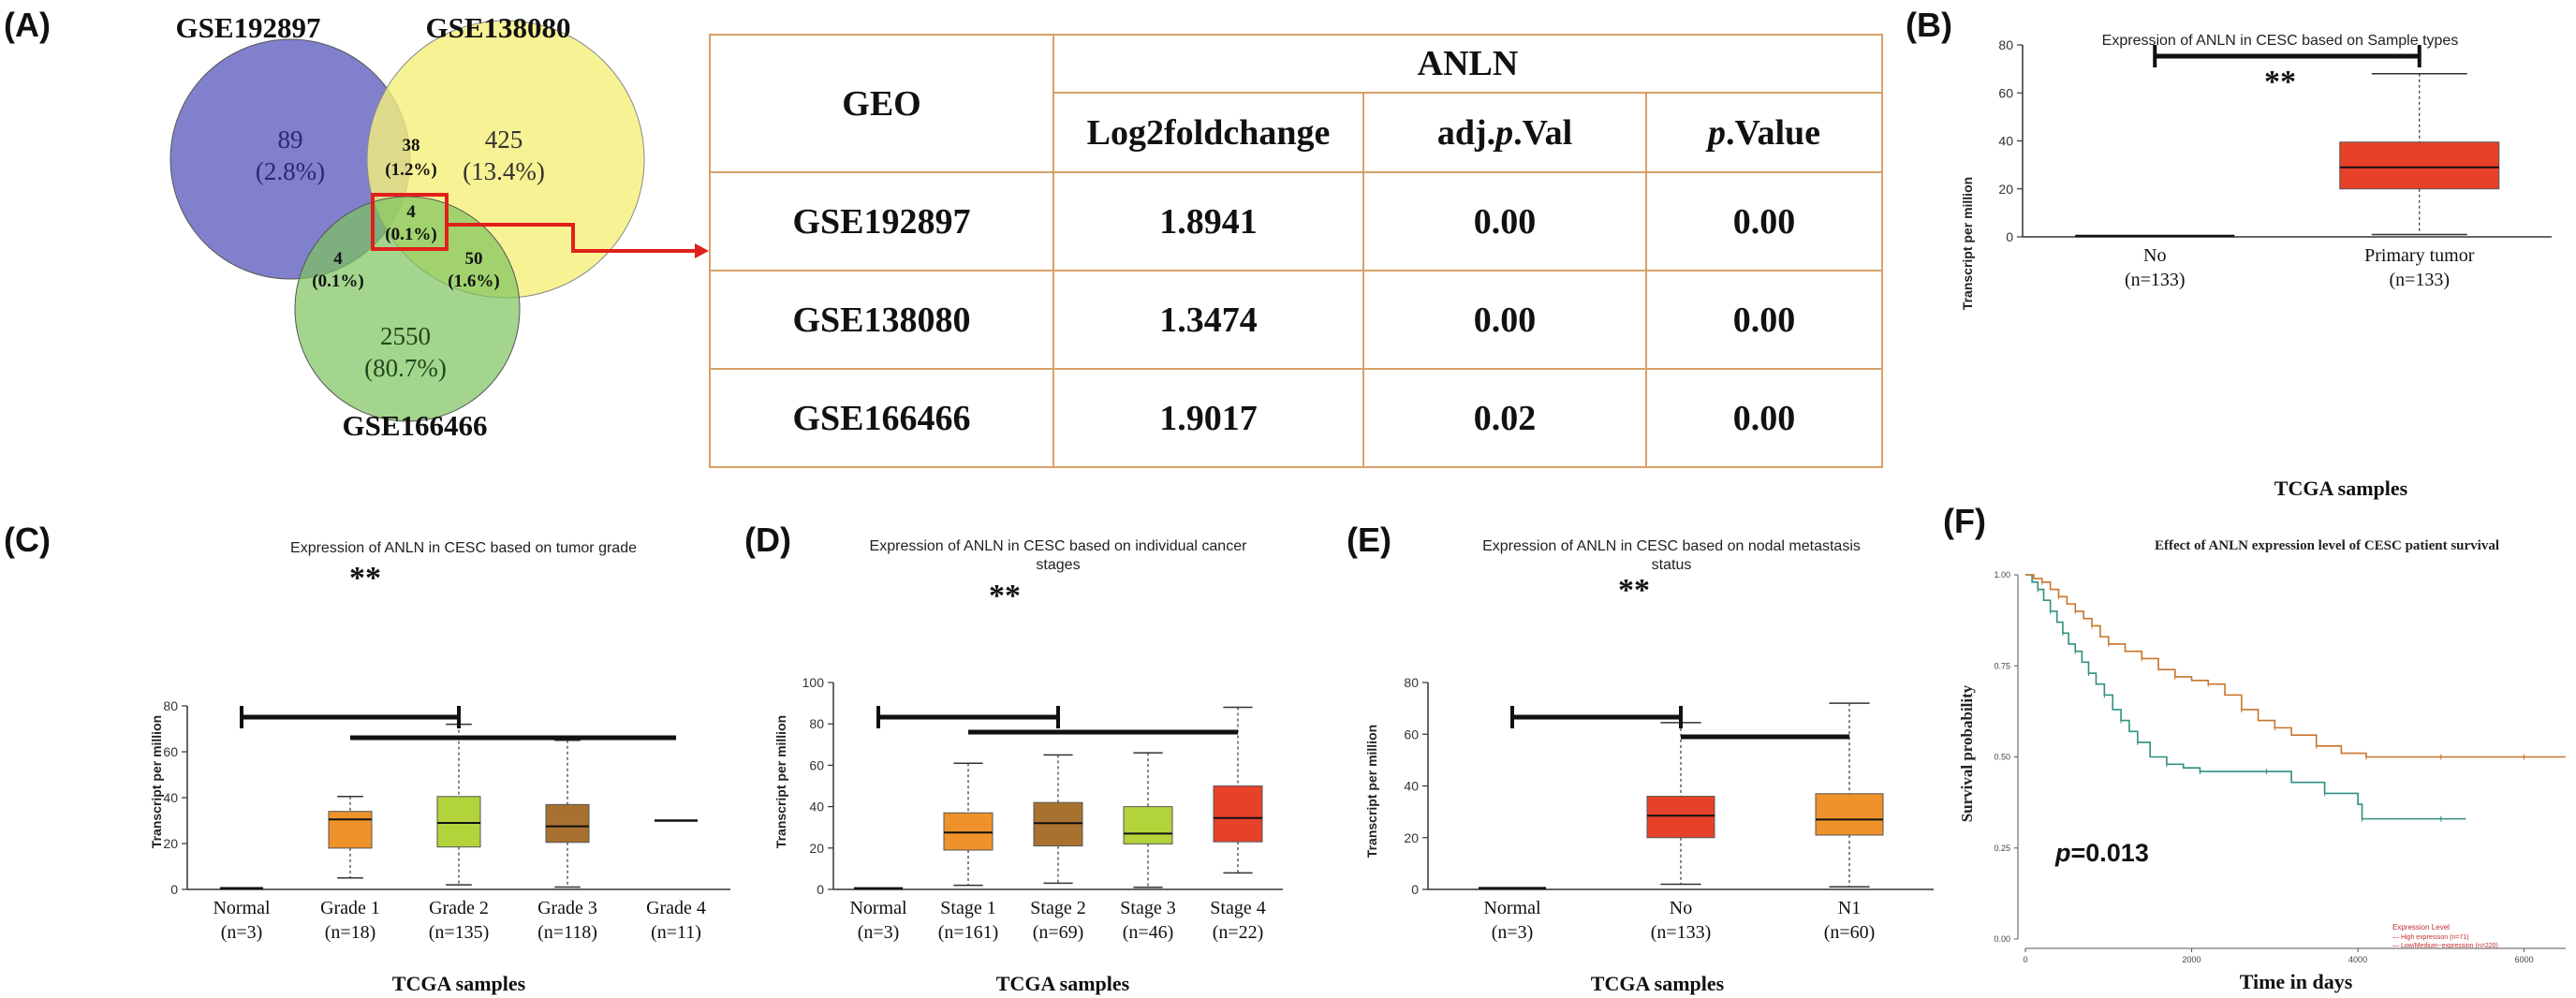 The height and width of the screenshot is (998, 2576). I want to click on panel-e-sig: **, so click(1634, 590).